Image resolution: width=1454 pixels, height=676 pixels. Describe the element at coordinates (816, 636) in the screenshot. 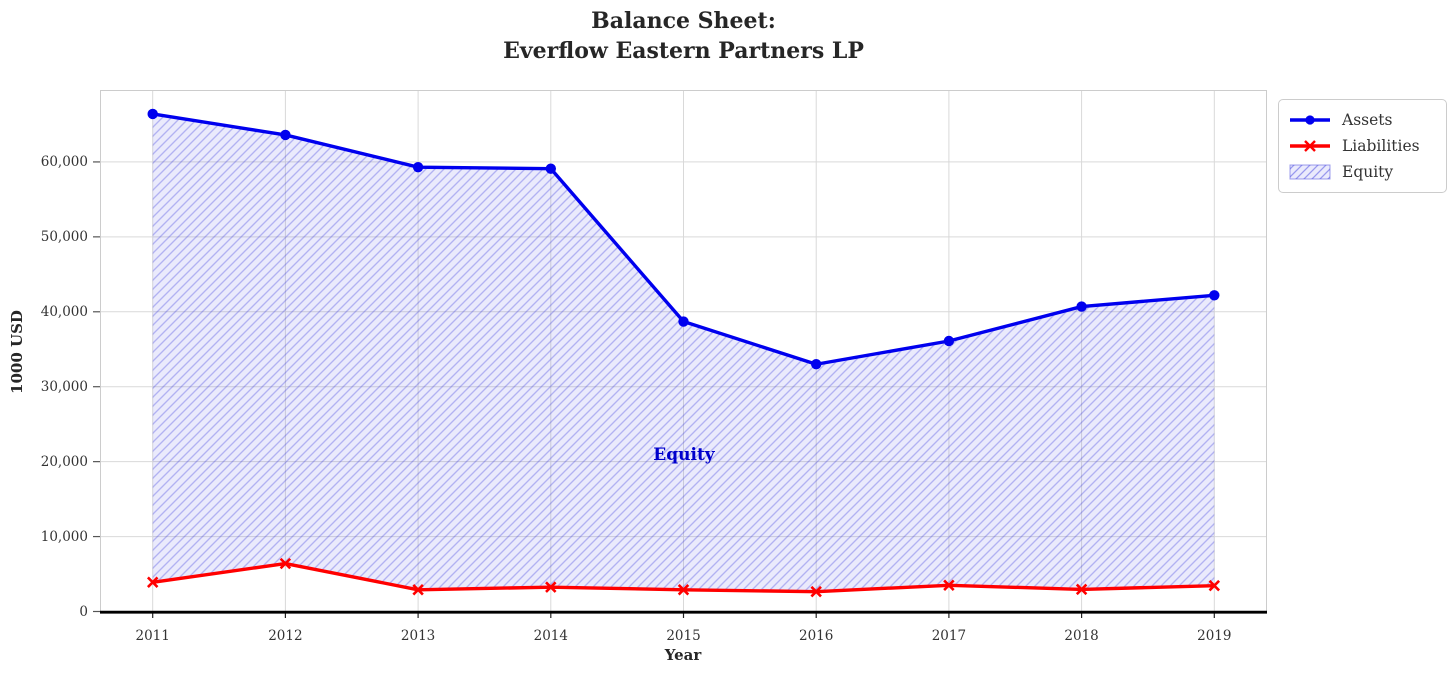

I see `x-tick-label: 2016` at that location.